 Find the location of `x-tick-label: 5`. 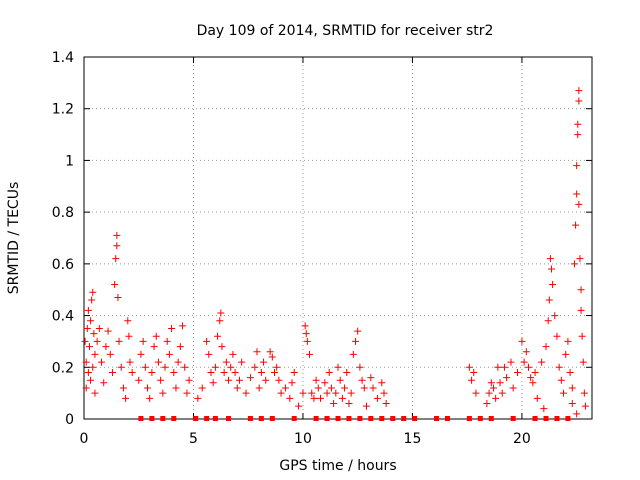

x-tick-label: 5 is located at coordinates (193, 439).